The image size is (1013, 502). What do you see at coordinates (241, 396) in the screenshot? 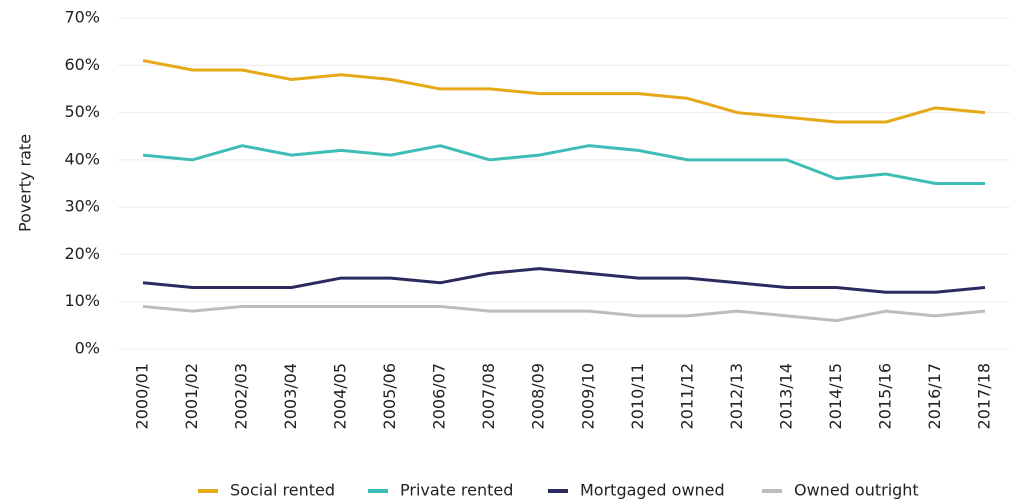
I see `x-tick-label: 2002/03` at bounding box center [241, 396].